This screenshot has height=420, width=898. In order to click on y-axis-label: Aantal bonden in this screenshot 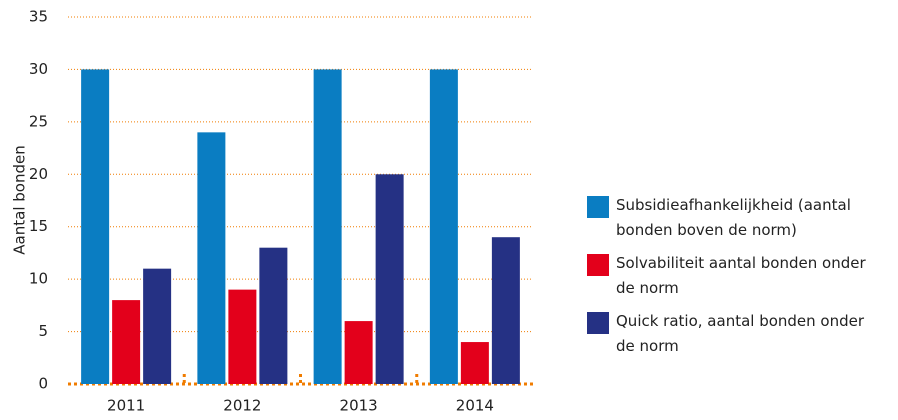, I will do `click(20, 199)`.